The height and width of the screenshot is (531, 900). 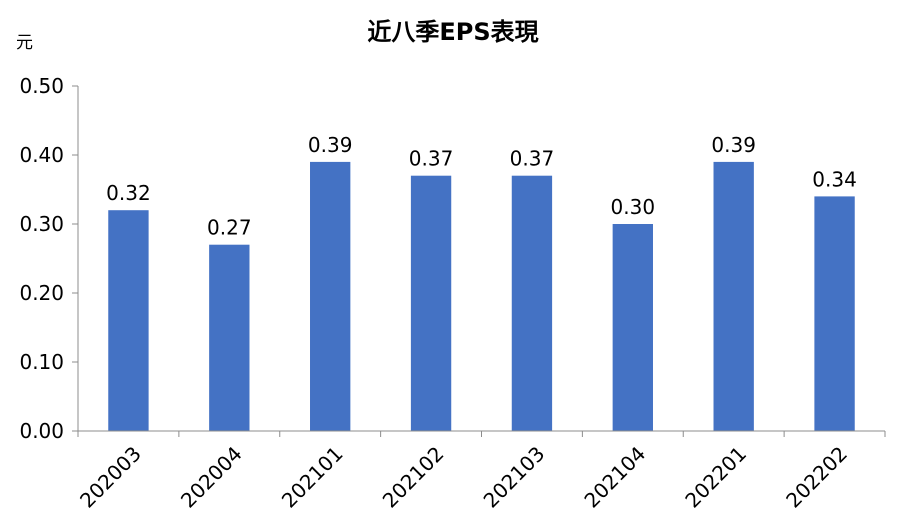 What do you see at coordinates (41, 293) in the screenshot?
I see `y-tick-label: 0.20` at bounding box center [41, 293].